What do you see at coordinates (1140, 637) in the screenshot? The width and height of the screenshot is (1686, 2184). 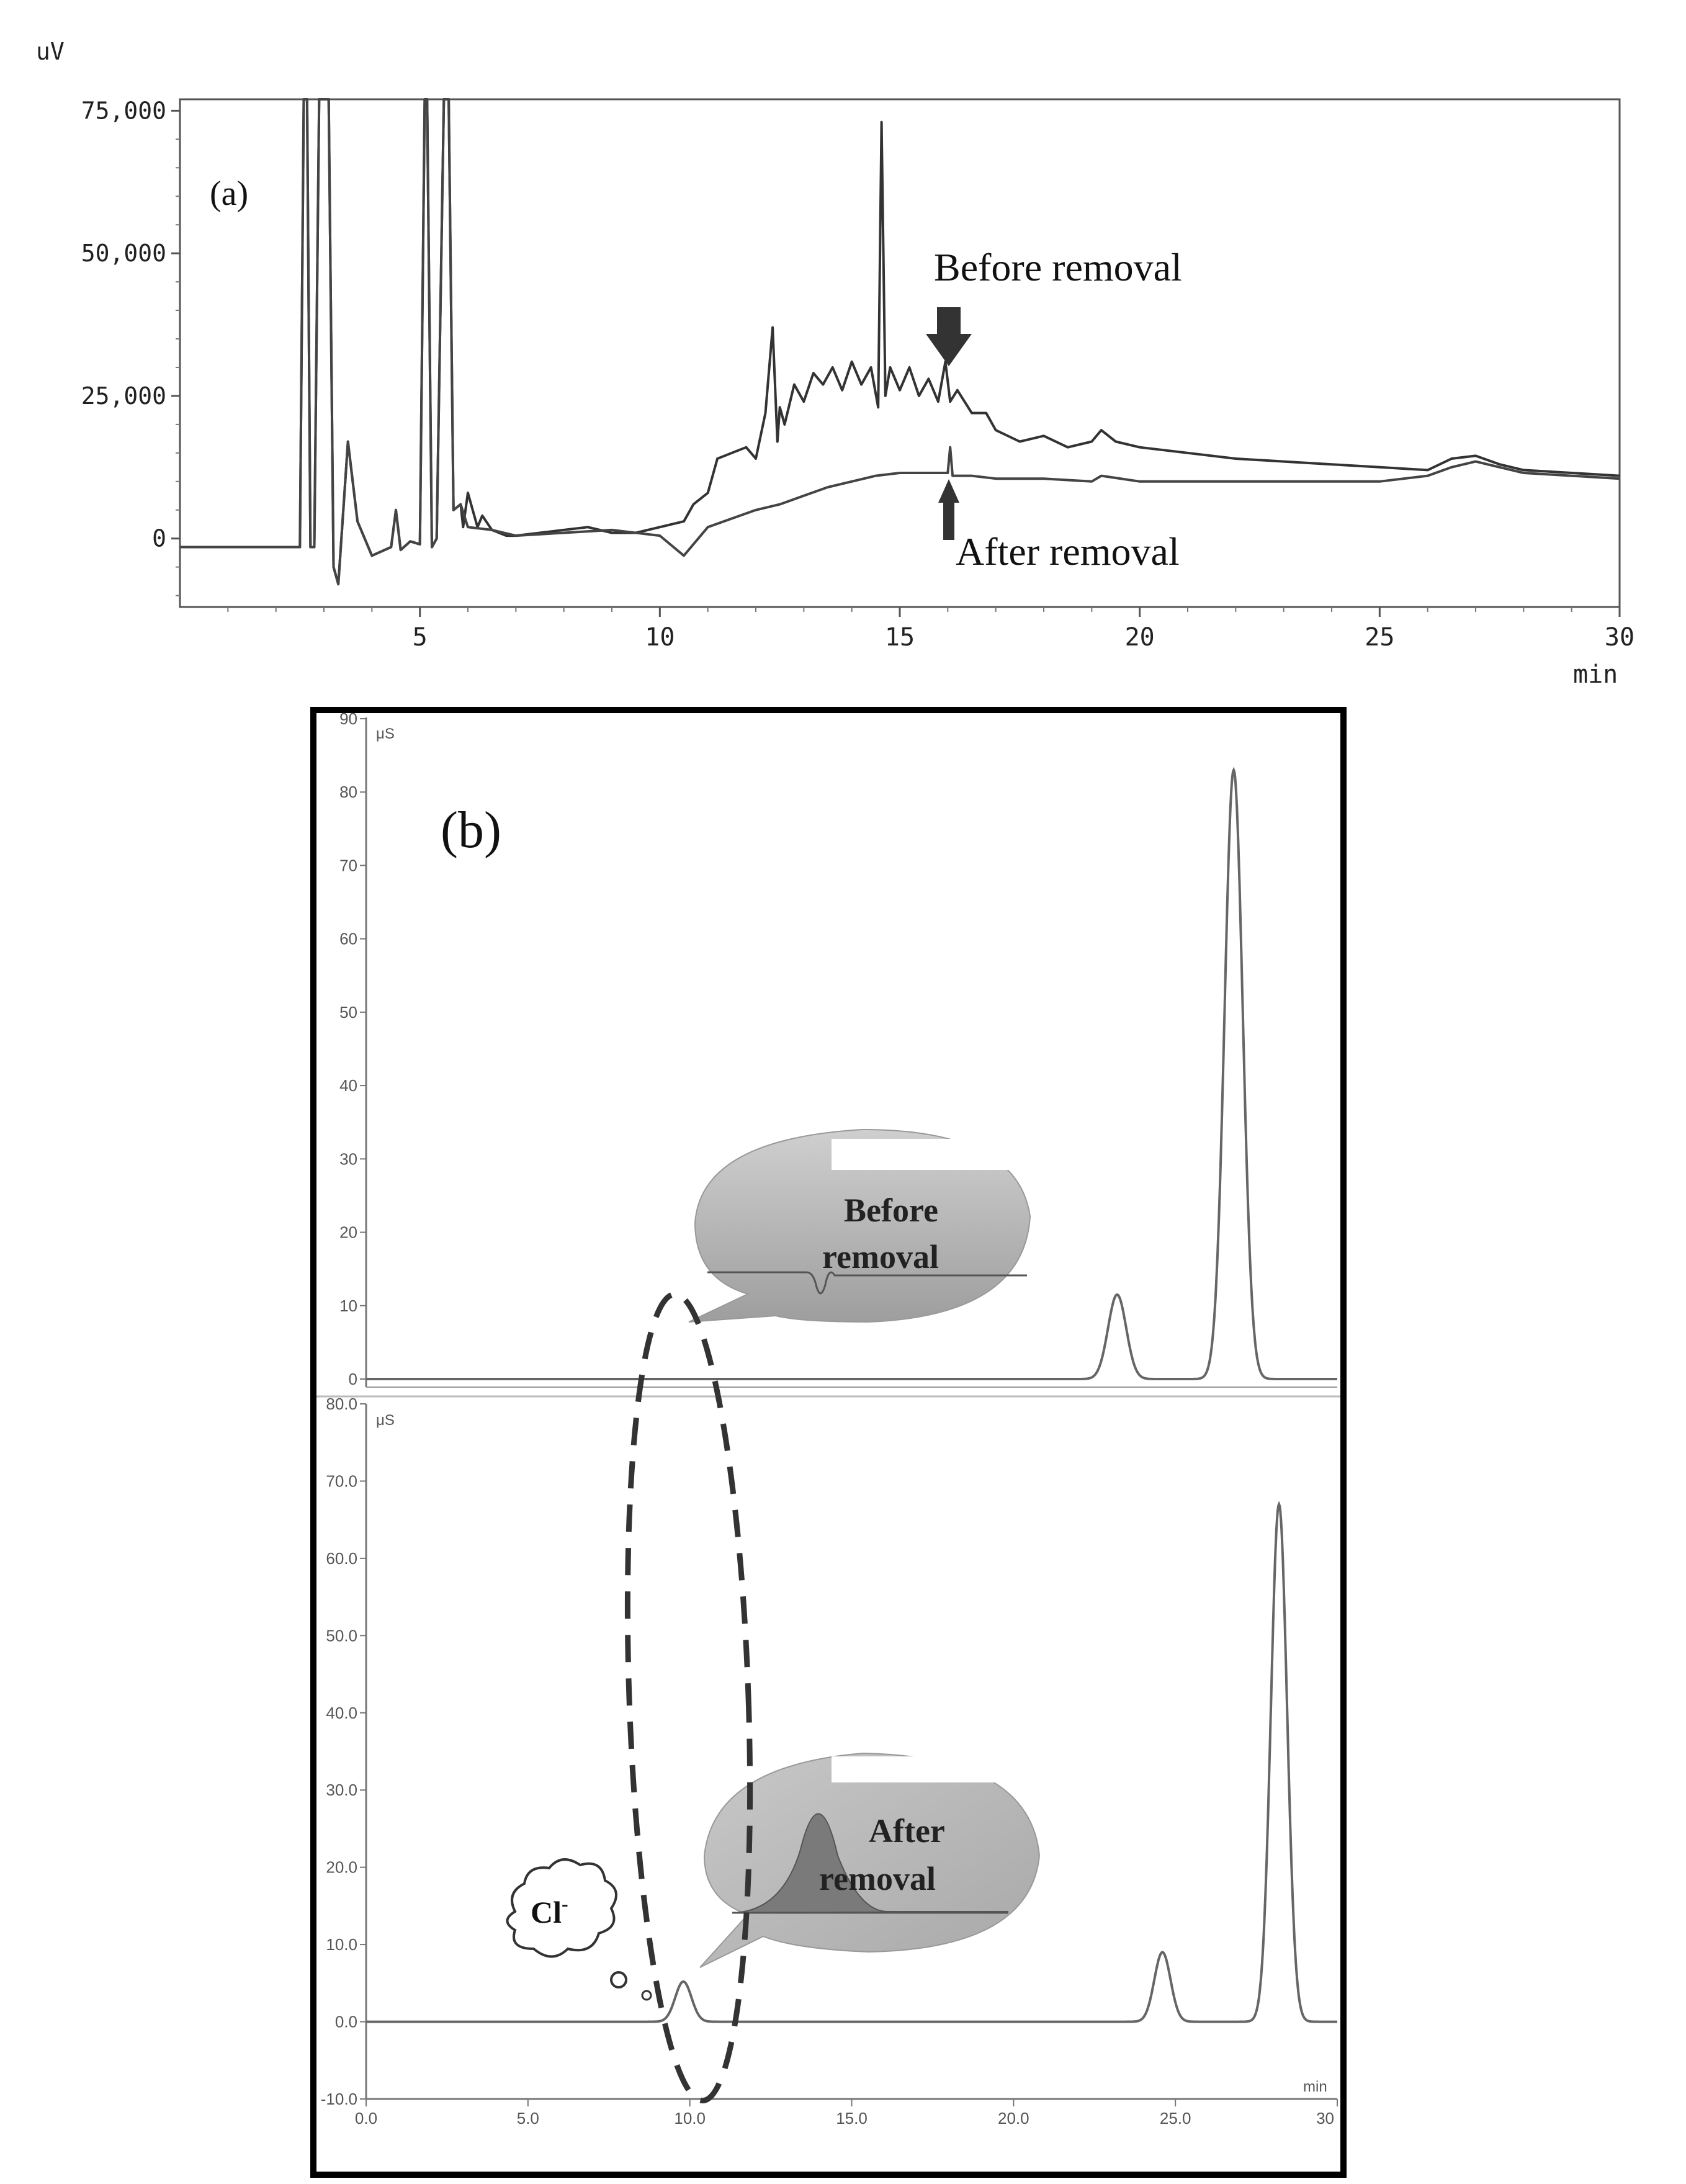 I see `x-tick-label: 20` at bounding box center [1140, 637].